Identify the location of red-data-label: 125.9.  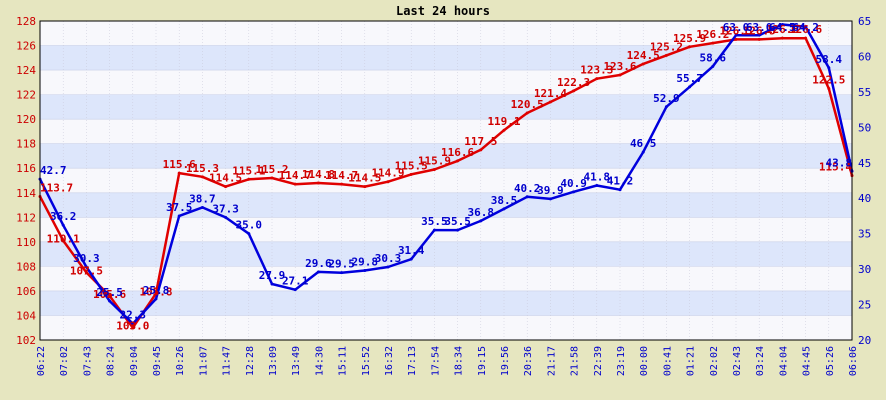
(689, 38).